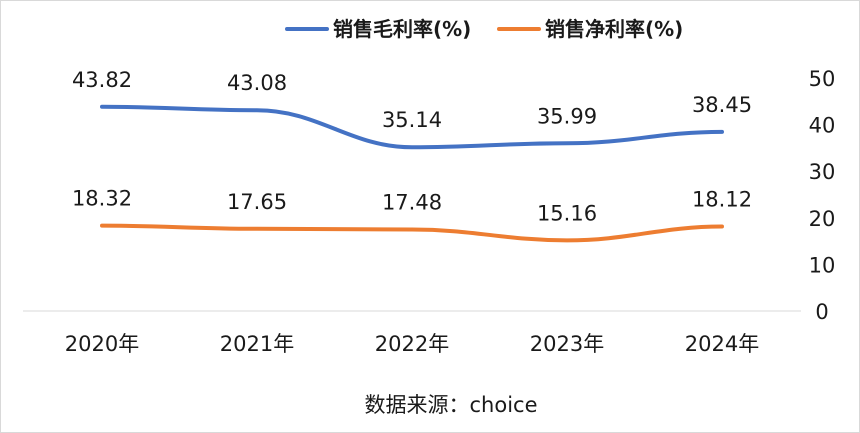  Describe the element at coordinates (821, 312) in the screenshot. I see `y-tick-label: 0` at that location.